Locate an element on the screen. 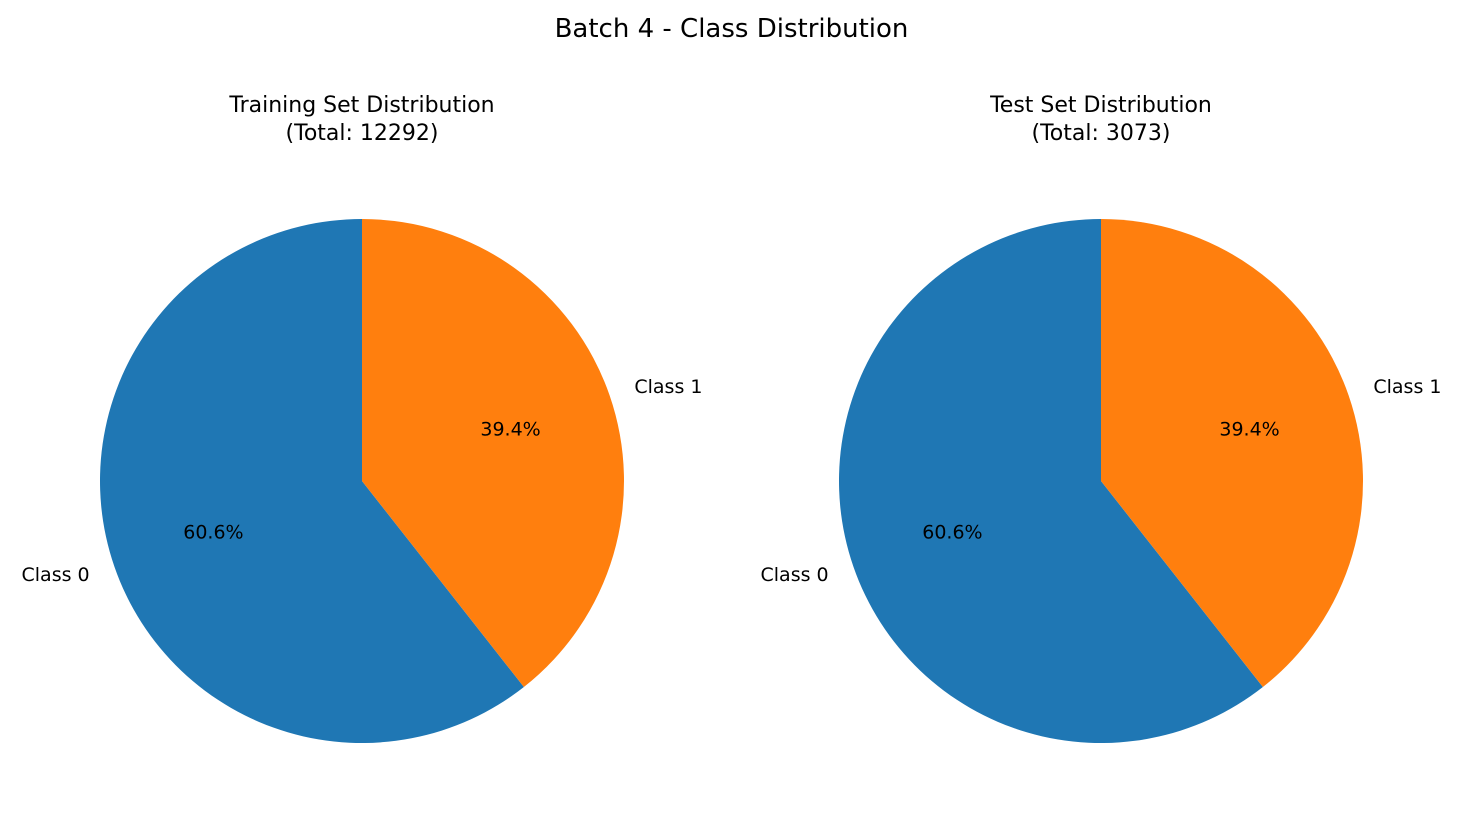 This screenshot has height=824, width=1463. pie-subtitle: (Total: 3073) is located at coordinates (1101, 133).